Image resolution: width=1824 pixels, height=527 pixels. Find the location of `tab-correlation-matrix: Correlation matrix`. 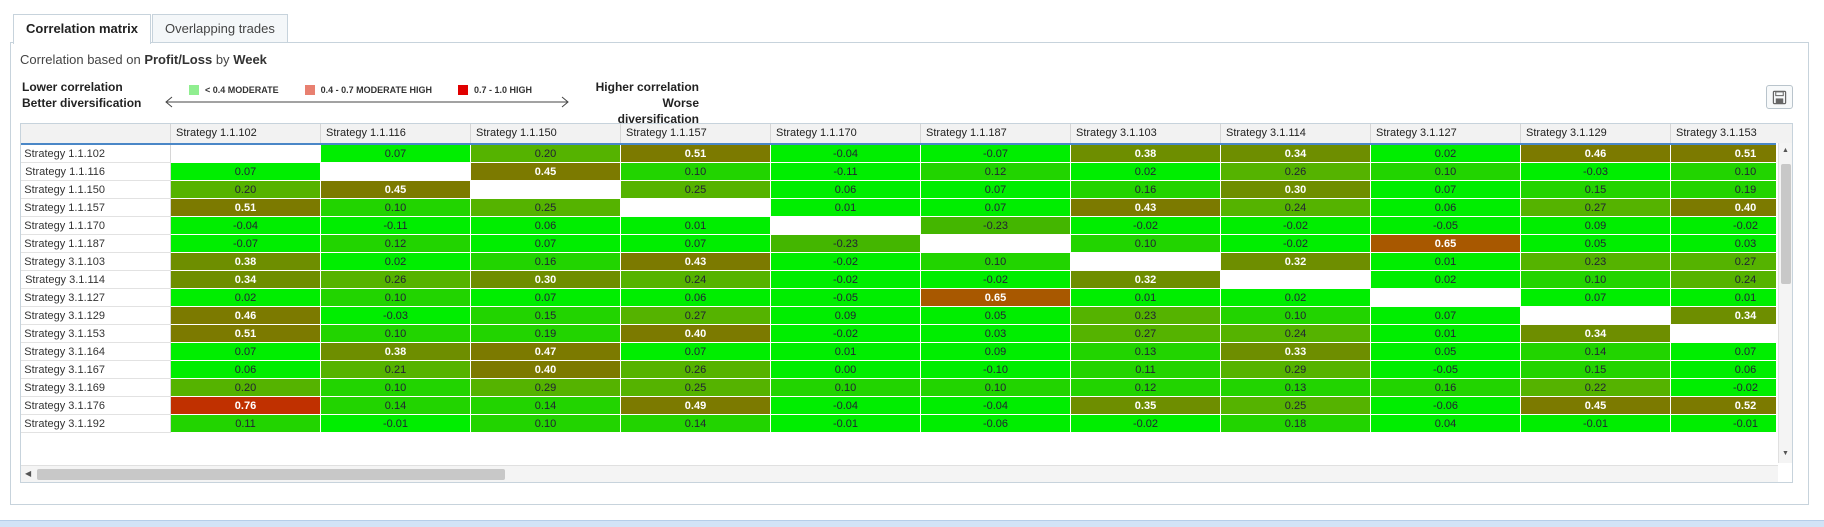

tab-correlation-matrix: Correlation matrix is located at coordinates (82, 29).